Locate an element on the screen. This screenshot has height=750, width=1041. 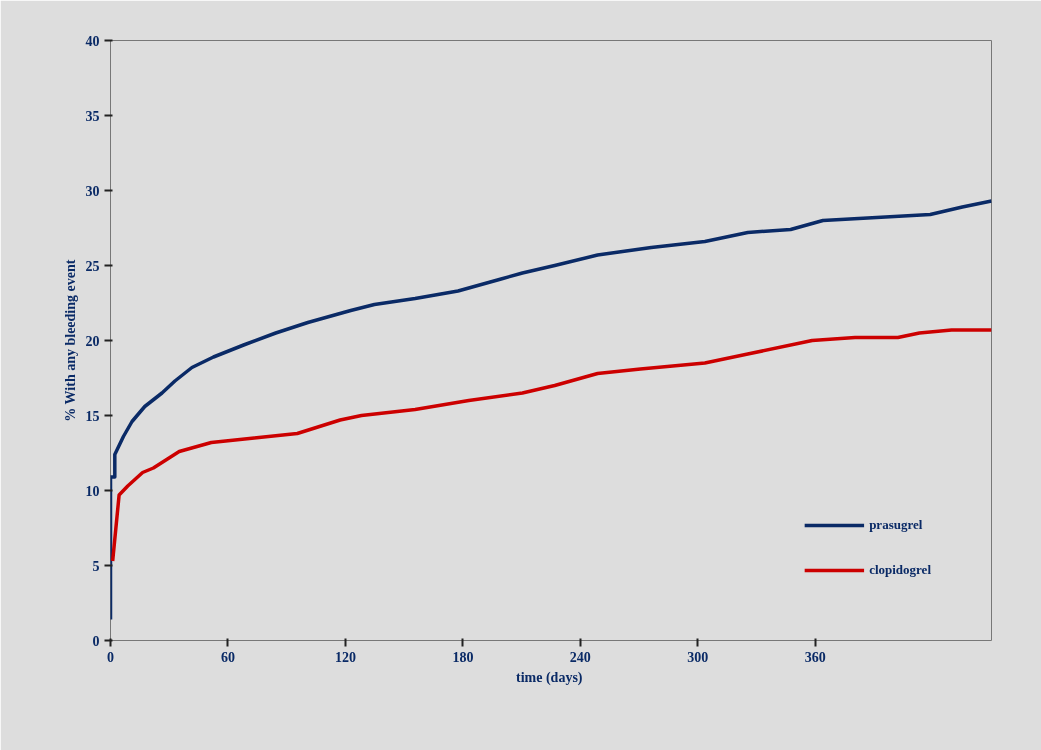
y-tick-label: 20 is located at coordinates (92, 341).